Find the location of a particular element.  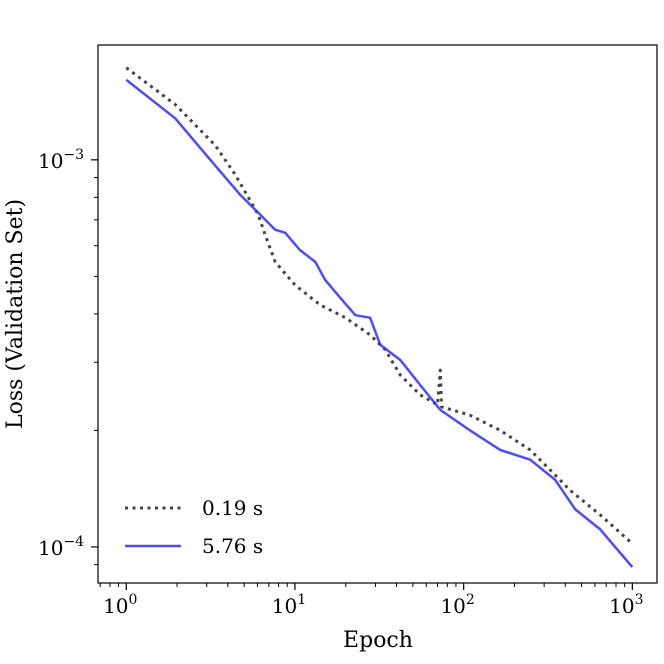

x-tick-label: 10² is located at coordinates (457, 605).